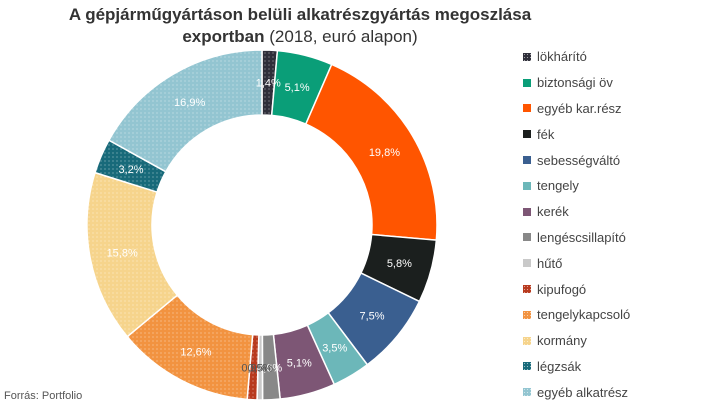  I want to click on legend-item-lengescsillapito: lengéscsillapító, so click(618, 238).